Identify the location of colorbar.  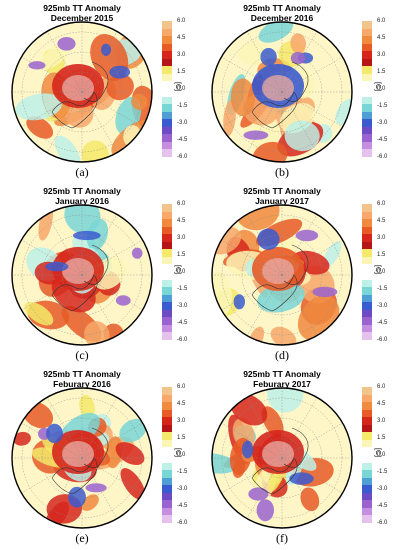
(167, 455).